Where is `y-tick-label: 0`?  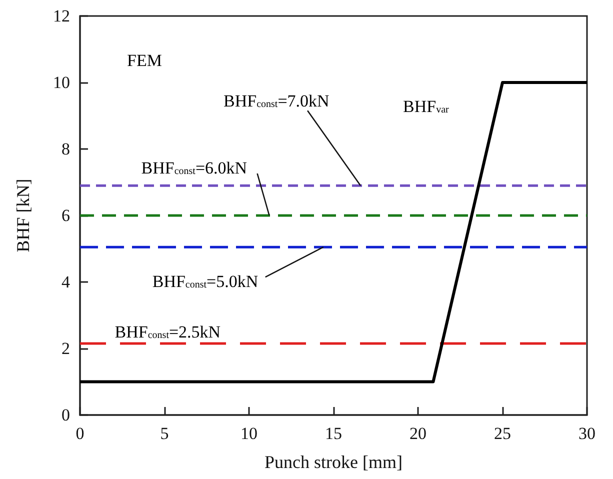
y-tick-label: 0 is located at coordinates (66, 415).